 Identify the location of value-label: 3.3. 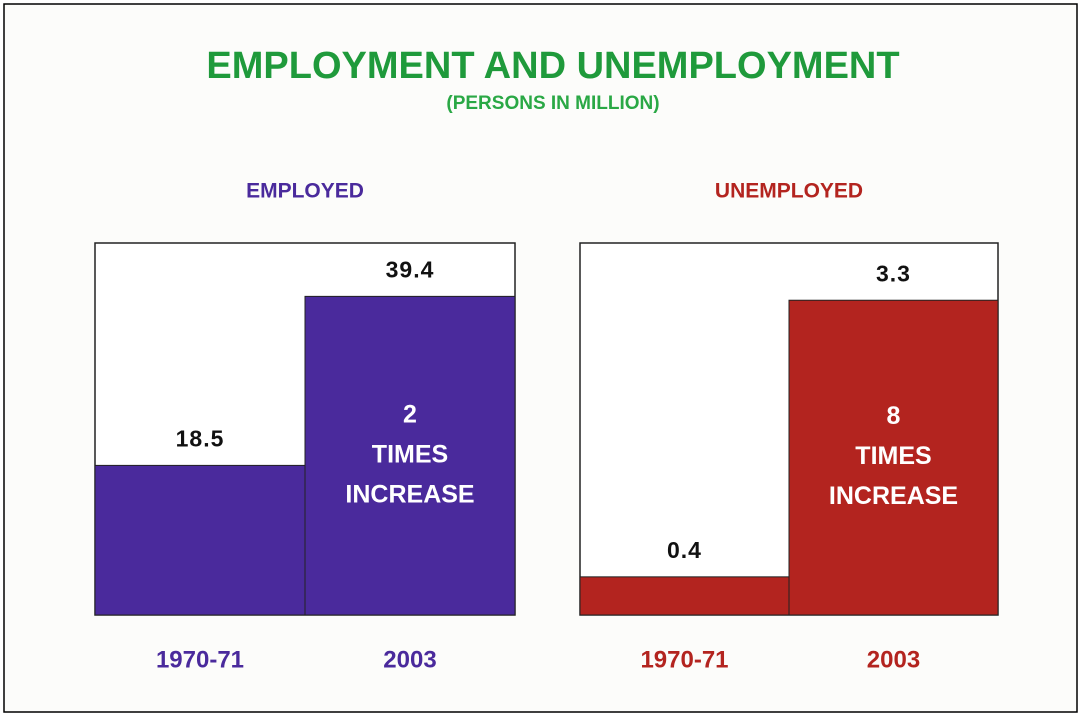
(893, 273).